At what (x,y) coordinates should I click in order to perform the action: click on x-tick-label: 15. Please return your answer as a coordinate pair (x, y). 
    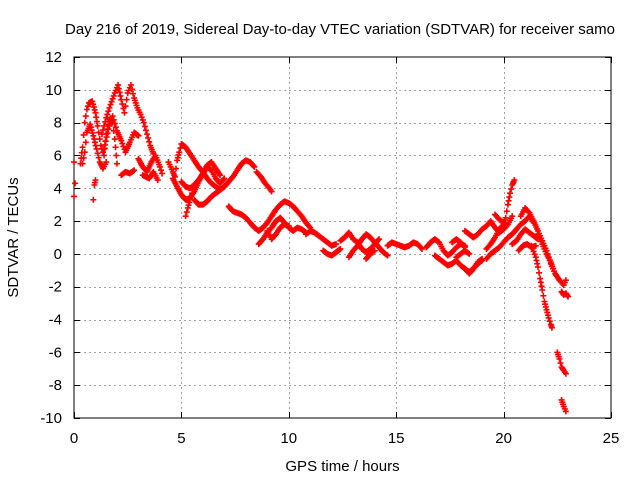
    Looking at the image, I should click on (396, 438).